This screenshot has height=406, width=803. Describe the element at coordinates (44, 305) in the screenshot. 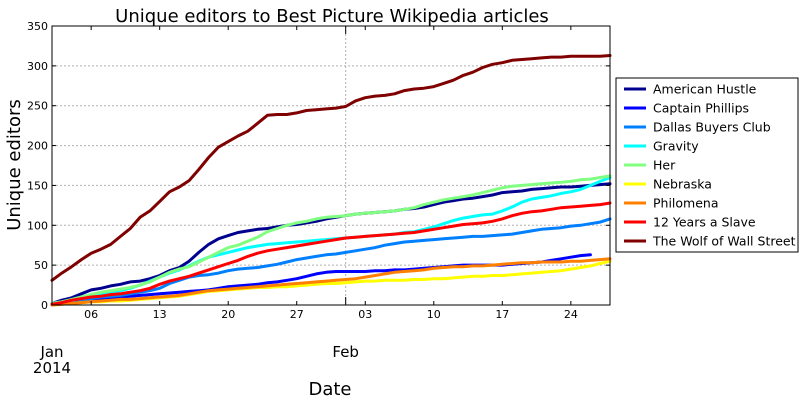

I see `y-tick-label: 0` at that location.